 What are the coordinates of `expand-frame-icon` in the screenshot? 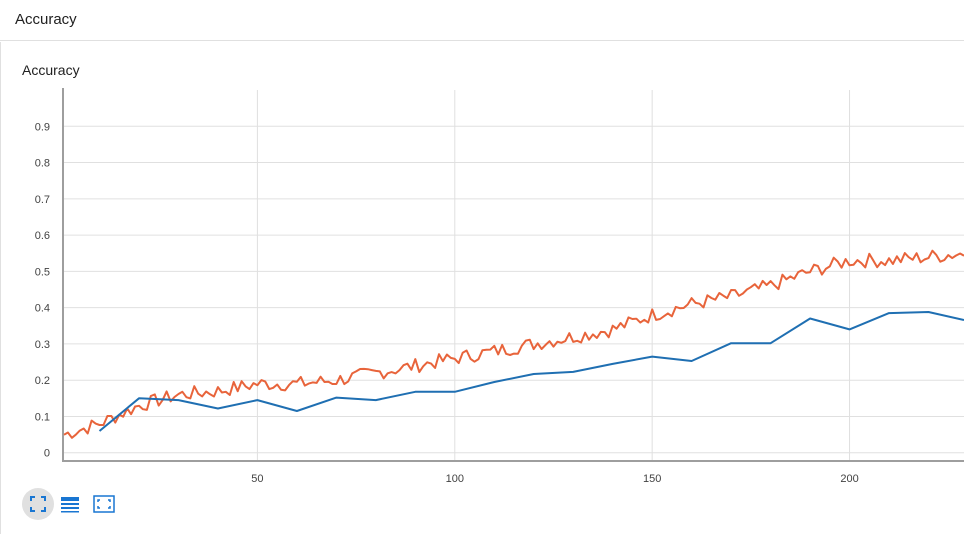 It's located at (104, 504).